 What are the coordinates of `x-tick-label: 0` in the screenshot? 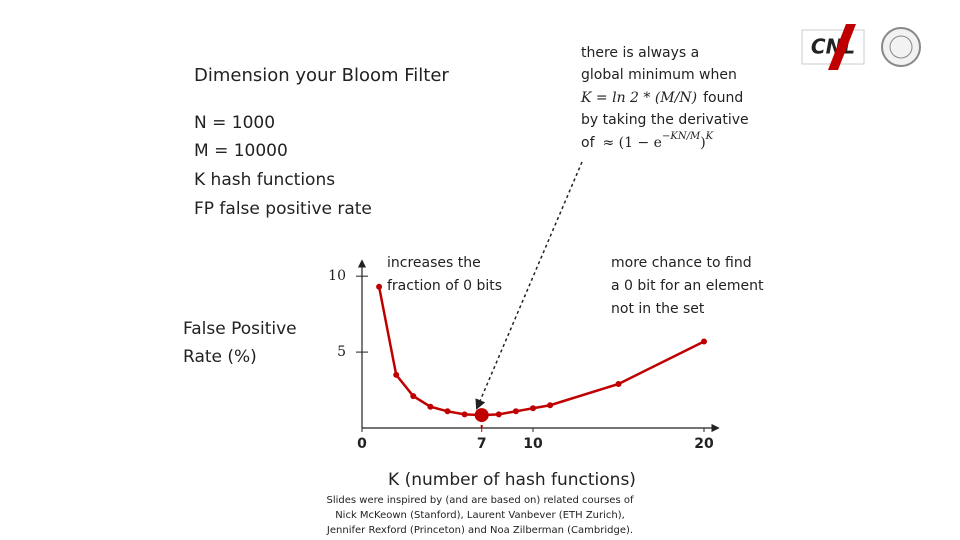 It's located at (362, 444).